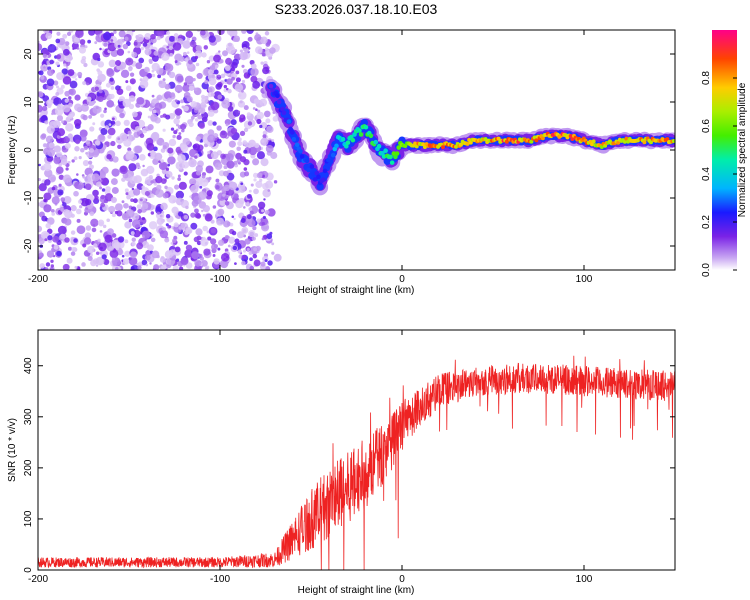  What do you see at coordinates (220, 279) in the screenshot?
I see `x-tick-label: -100` at bounding box center [220, 279].